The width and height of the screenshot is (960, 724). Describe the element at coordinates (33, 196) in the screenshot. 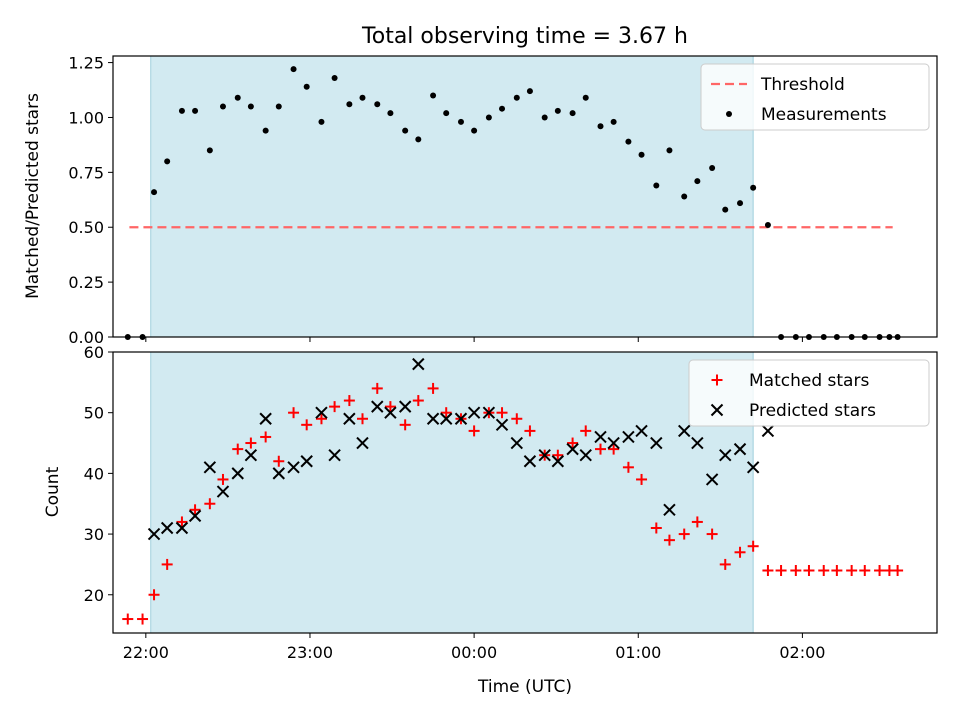

I see `top-y-axis-label: Matched/Predicted stars` at that location.